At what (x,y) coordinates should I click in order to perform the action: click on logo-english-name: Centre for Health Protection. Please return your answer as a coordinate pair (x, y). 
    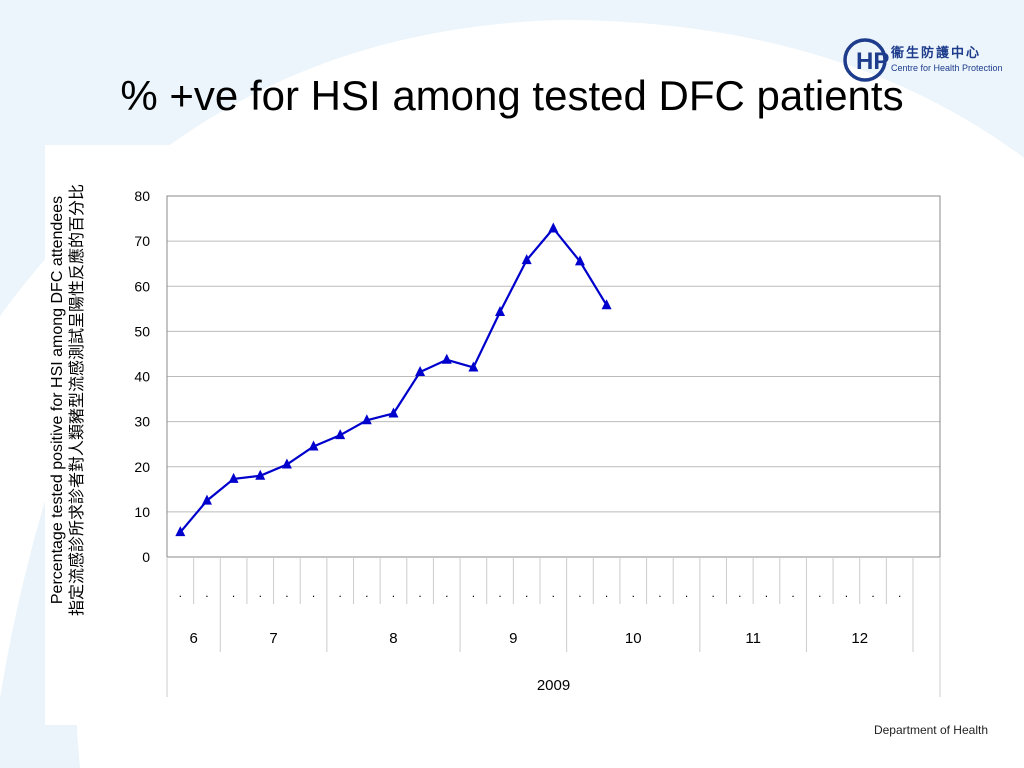
    Looking at the image, I should click on (947, 68).